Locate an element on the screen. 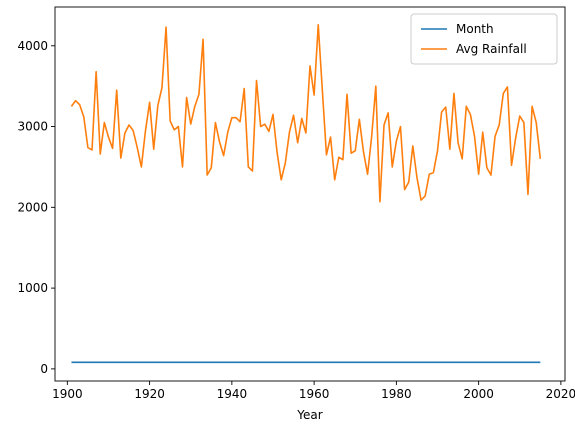  y-axis: 0 1000 2000 3000 4000 is located at coordinates (36, 207).